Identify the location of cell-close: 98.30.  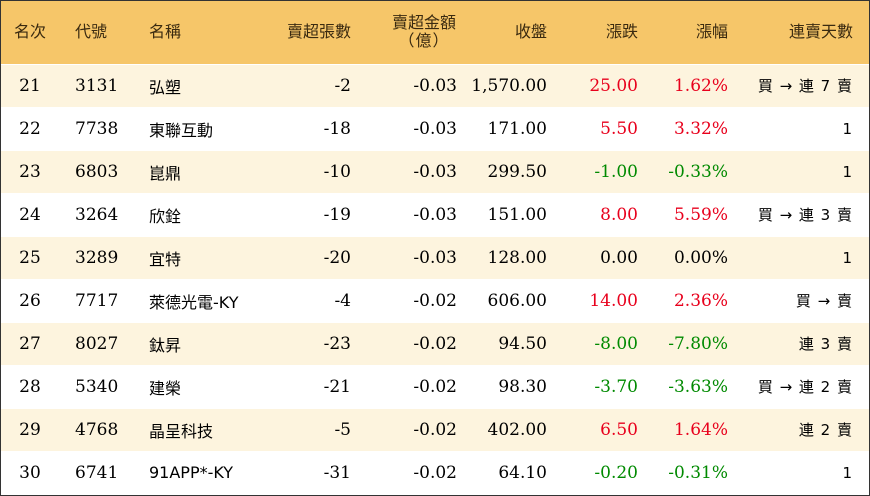
(522, 386).